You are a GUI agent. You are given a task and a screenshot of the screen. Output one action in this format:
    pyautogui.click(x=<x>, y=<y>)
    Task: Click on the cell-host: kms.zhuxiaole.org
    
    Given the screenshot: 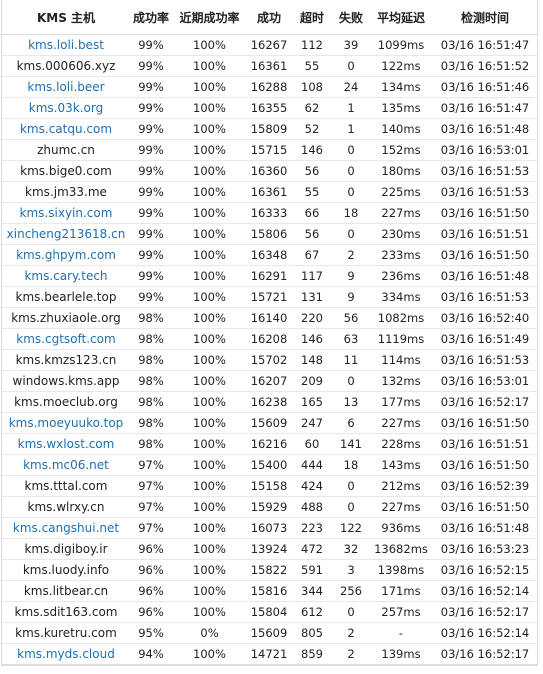 What is the action you would take?
    pyautogui.click(x=66, y=318)
    